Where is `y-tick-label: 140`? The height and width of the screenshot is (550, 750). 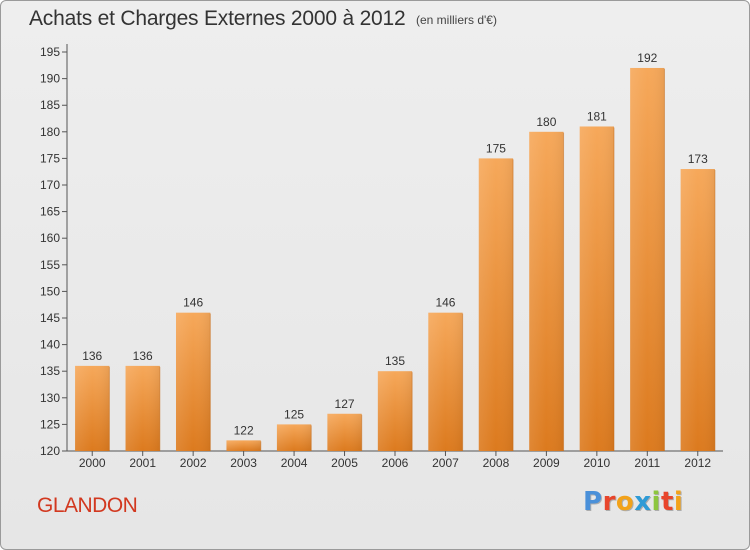
y-tick-label: 140 is located at coordinates (50, 345).